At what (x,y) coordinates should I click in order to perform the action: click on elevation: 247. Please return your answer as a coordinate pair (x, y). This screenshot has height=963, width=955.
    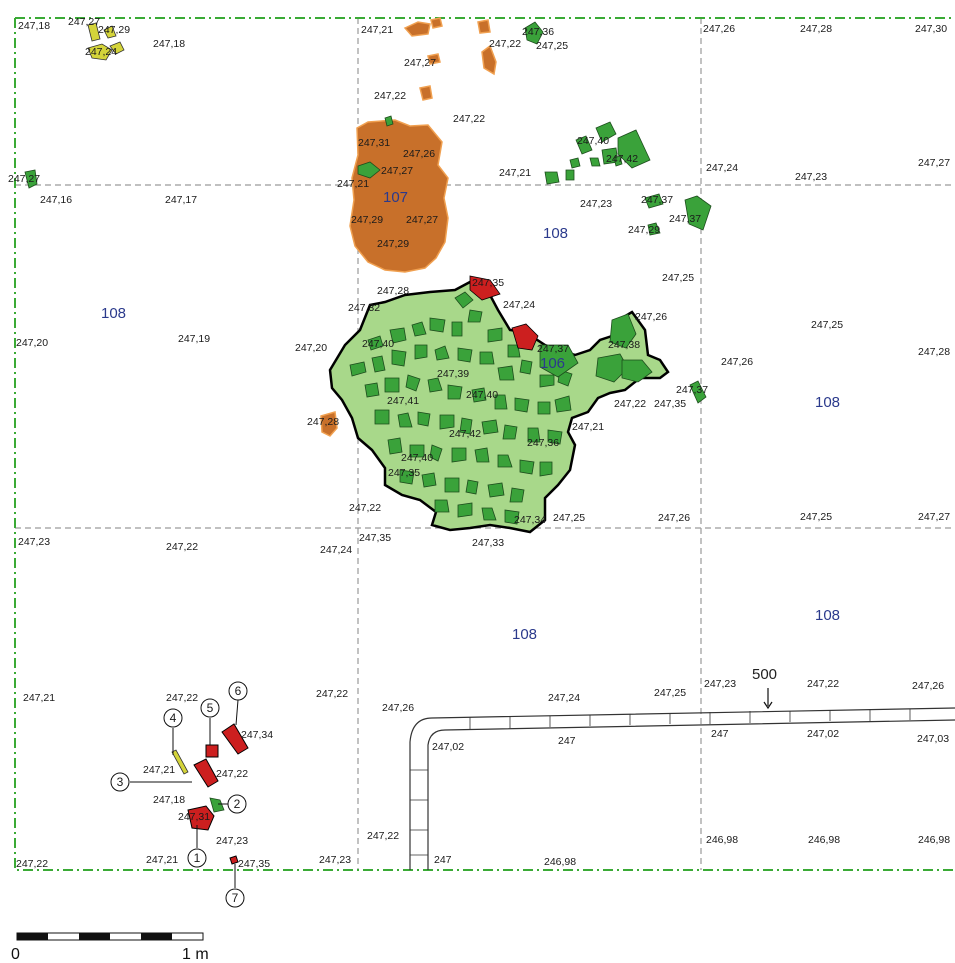
    Looking at the image, I should click on (567, 741).